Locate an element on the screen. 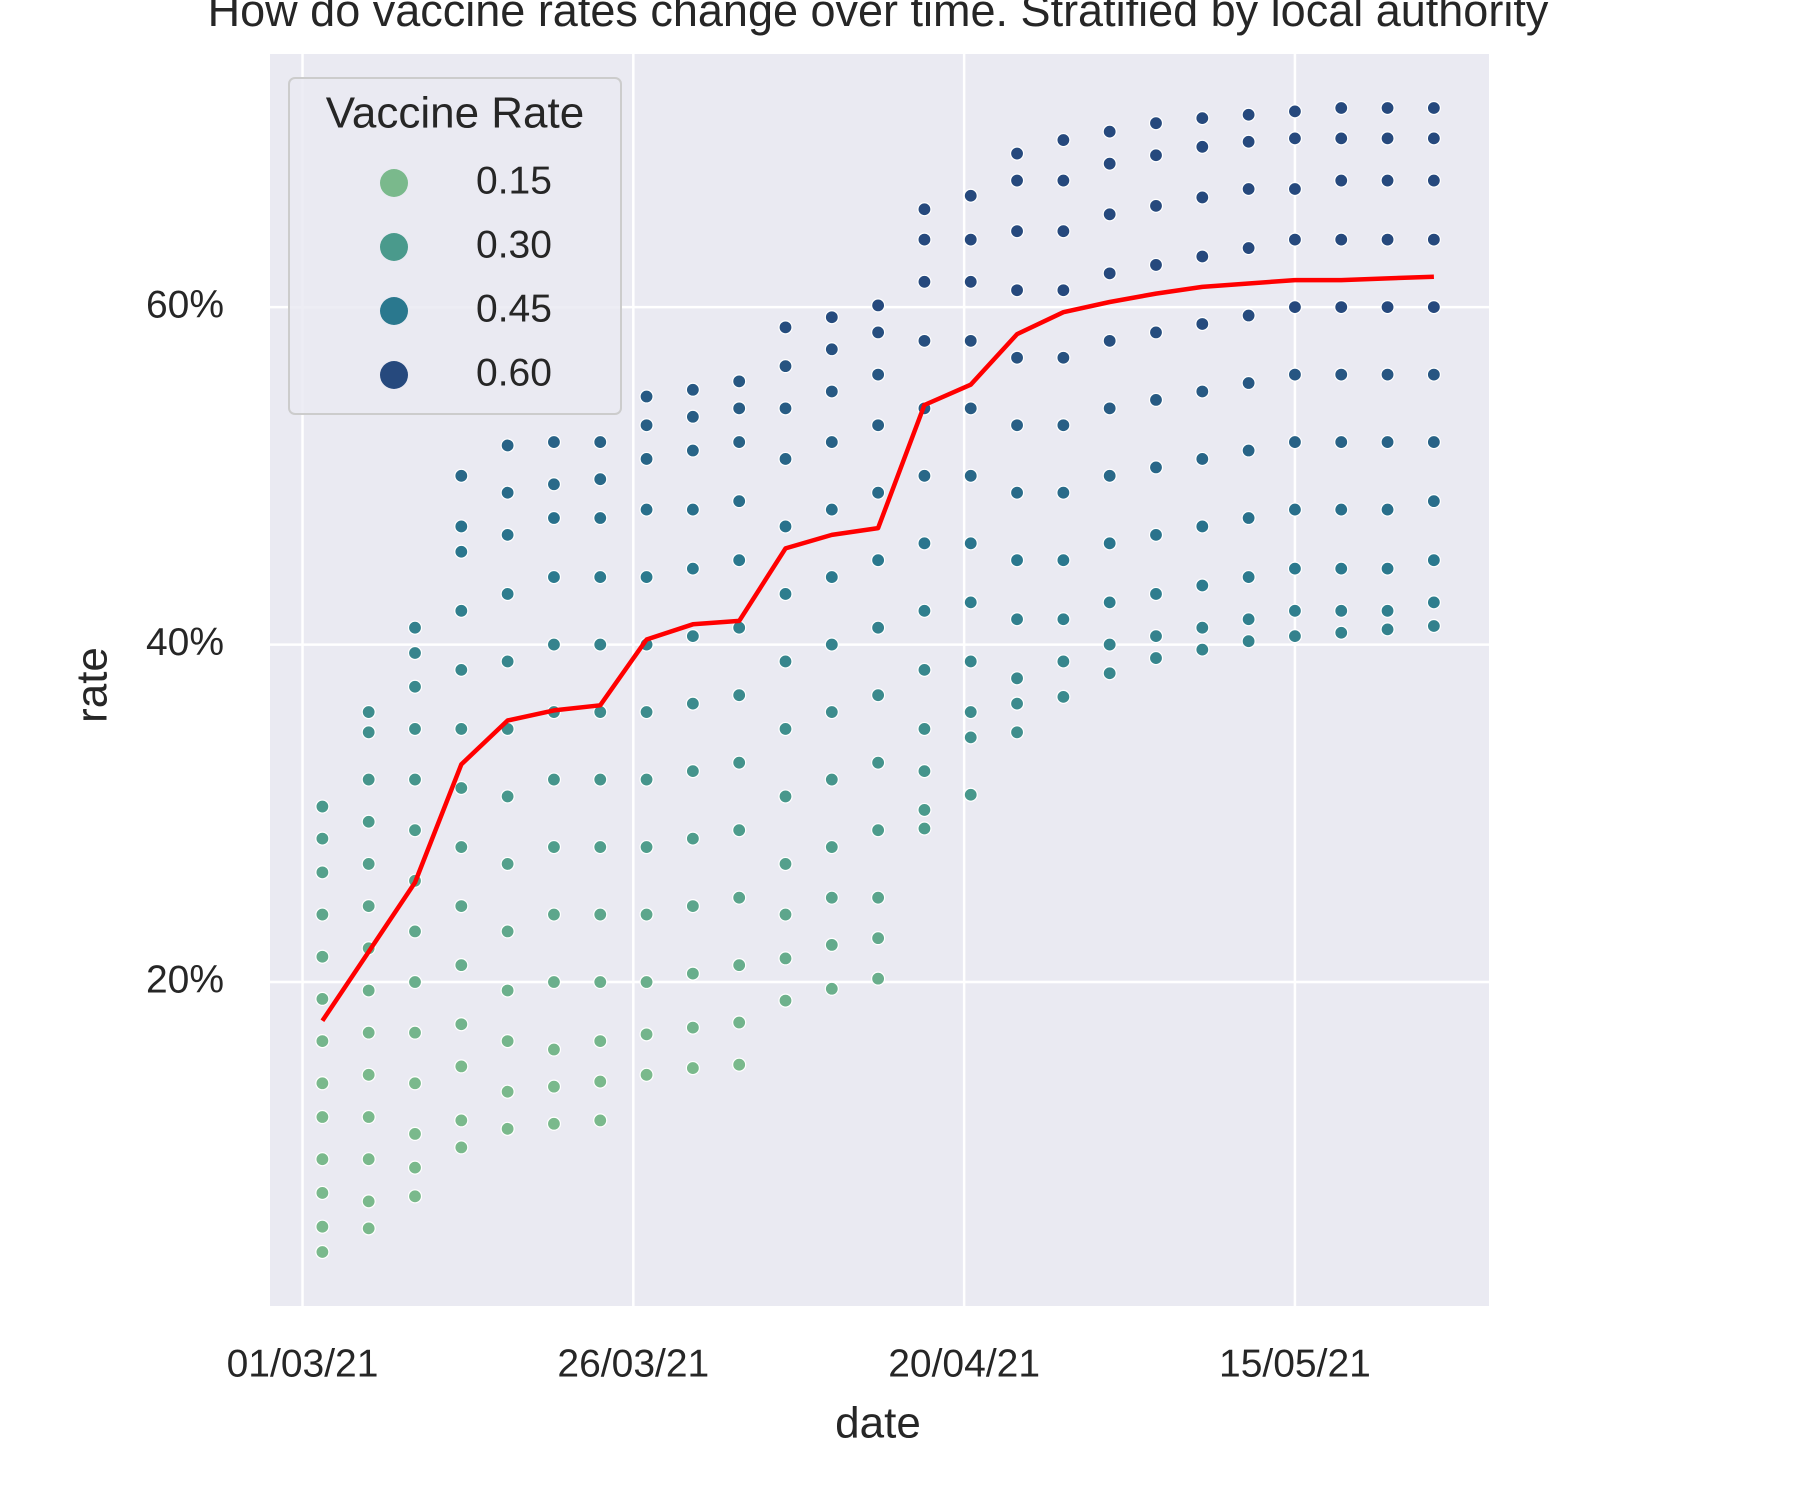 This screenshot has height=1500, width=1806. legend-label: 0.60 is located at coordinates (514, 372).